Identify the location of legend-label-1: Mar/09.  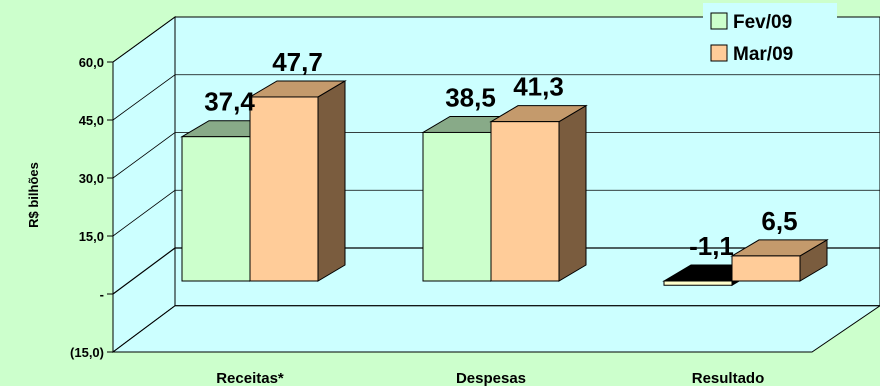
(763, 54).